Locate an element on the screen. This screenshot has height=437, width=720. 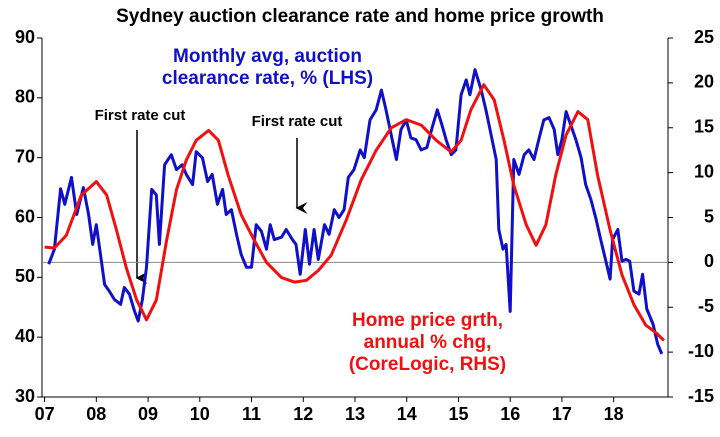
x-tick-label: 12 is located at coordinates (303, 414).